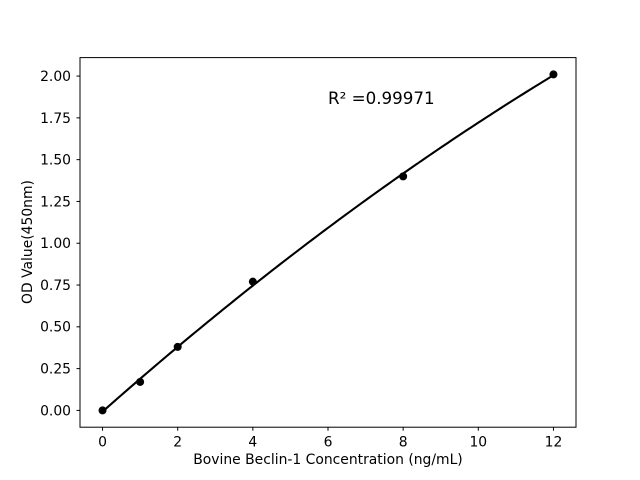  Describe the element at coordinates (55, 161) in the screenshot. I see `y-tick-label: 1.50` at that location.